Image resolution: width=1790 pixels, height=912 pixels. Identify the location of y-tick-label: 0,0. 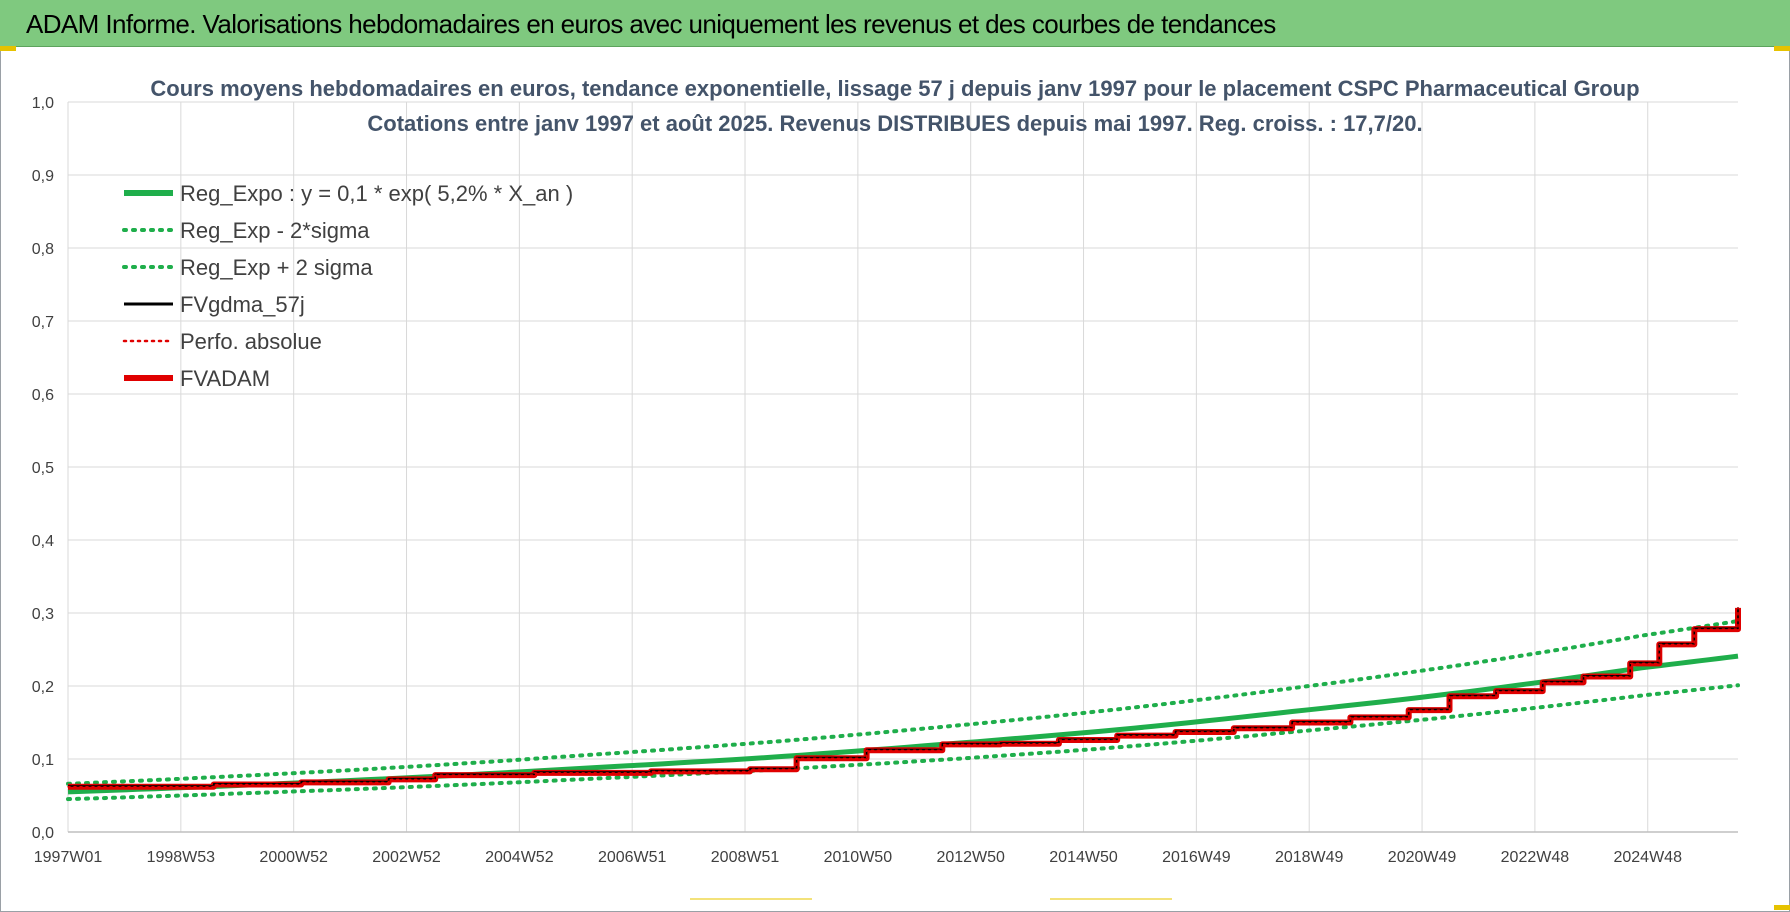
(43, 833).